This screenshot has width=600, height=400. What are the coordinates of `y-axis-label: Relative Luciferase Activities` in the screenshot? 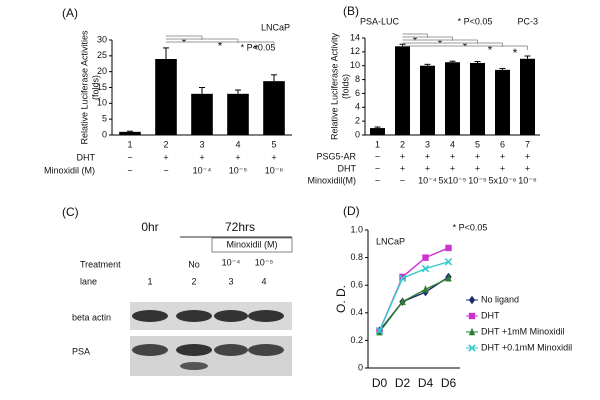 It's located at (84, 87).